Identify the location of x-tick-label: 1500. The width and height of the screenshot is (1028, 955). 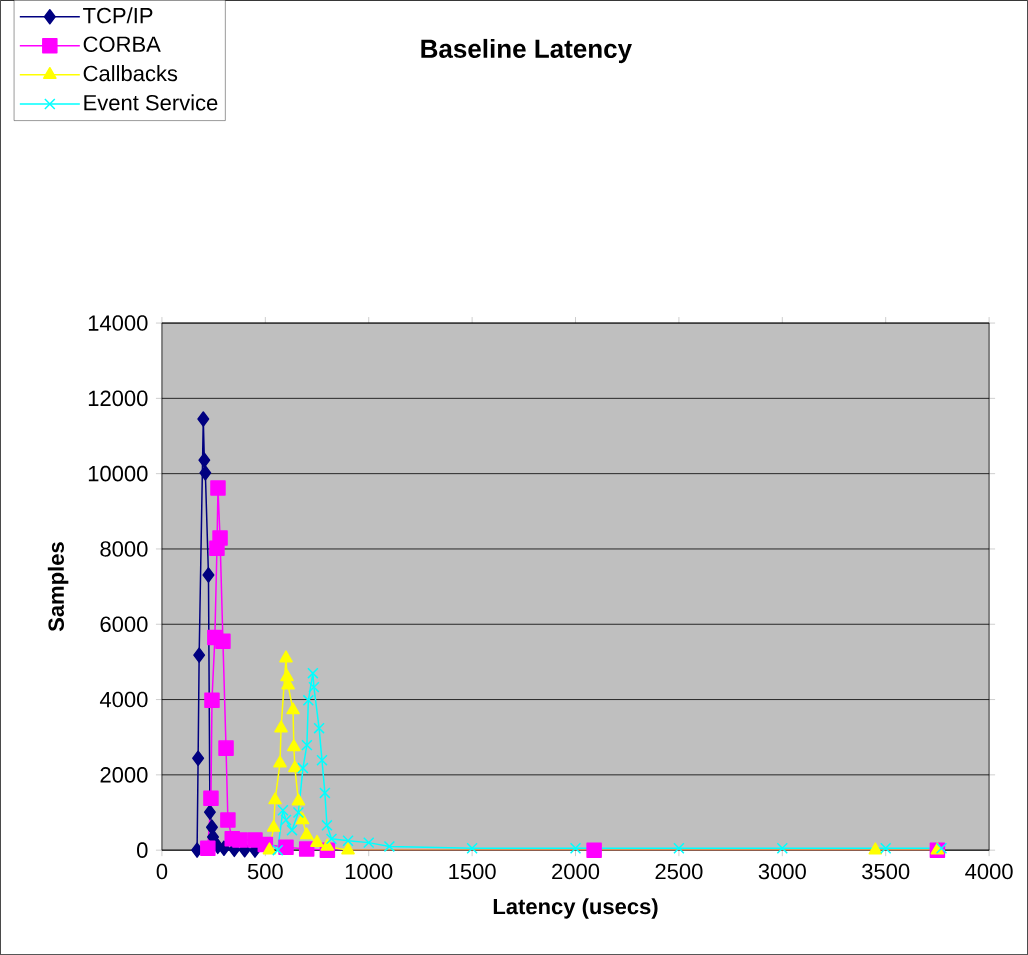
(472, 871).